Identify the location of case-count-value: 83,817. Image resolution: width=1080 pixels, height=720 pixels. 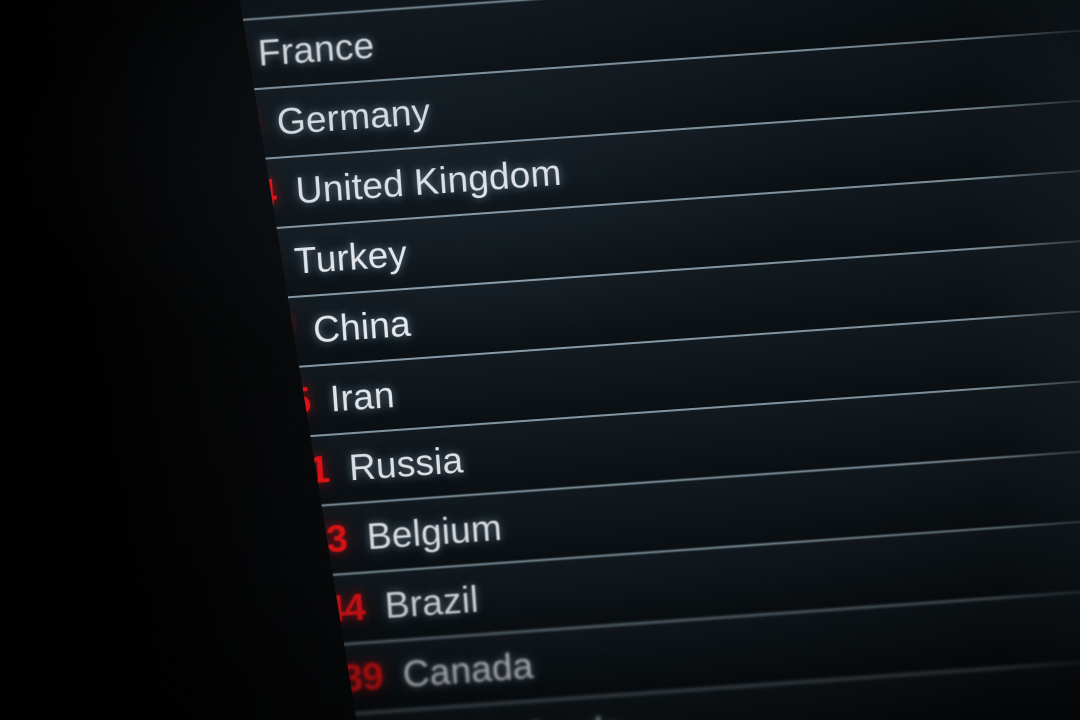
(237, 335).